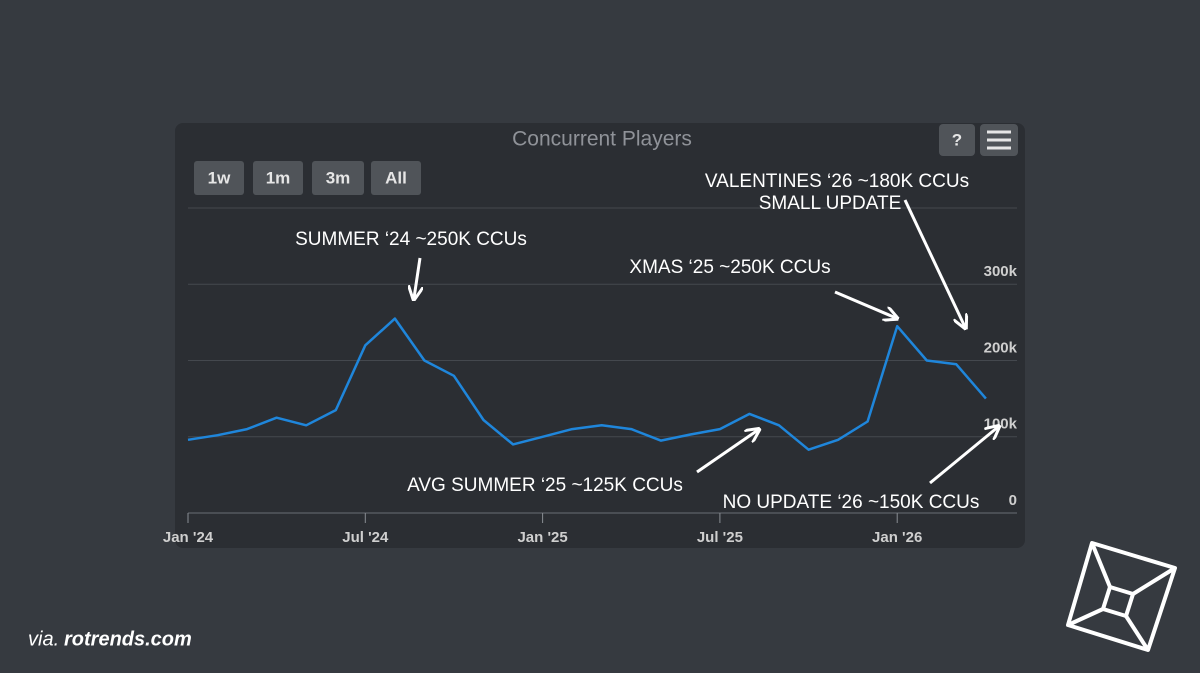  I want to click on range-button-label: 1w, so click(219, 177).